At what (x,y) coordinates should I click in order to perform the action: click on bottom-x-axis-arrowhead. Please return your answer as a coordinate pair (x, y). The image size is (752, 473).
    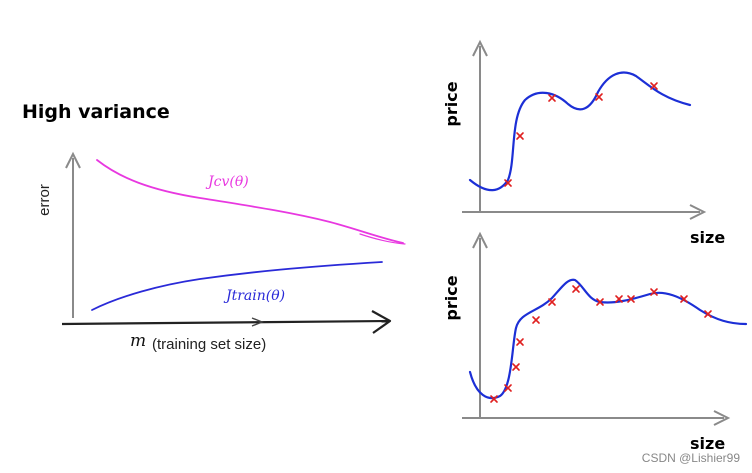
    Looking at the image, I should click on (722, 418).